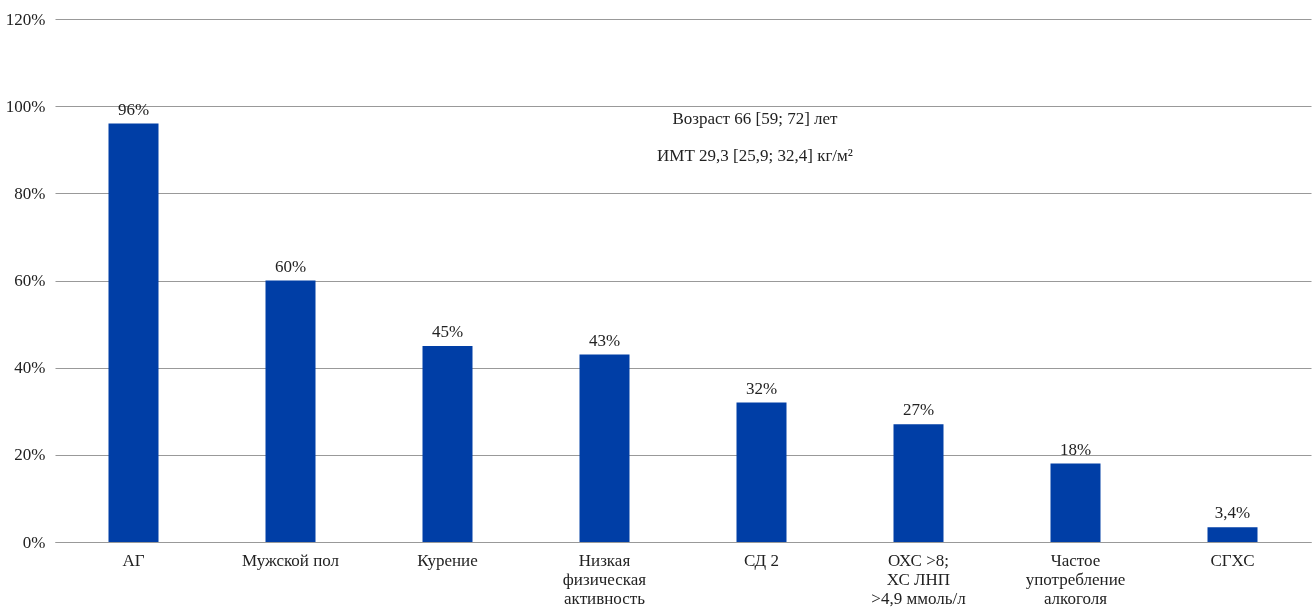  Describe the element at coordinates (30, 455) in the screenshot. I see `y-tick-label: 20%` at that location.